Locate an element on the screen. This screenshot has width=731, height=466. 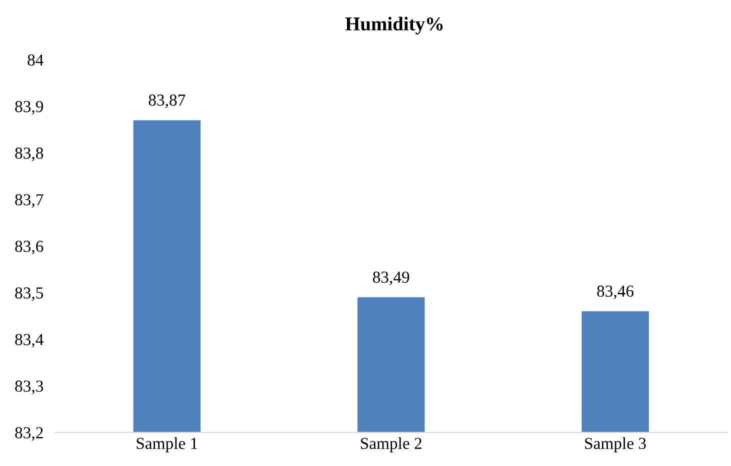
y-tick-label: 84 is located at coordinates (36, 60).